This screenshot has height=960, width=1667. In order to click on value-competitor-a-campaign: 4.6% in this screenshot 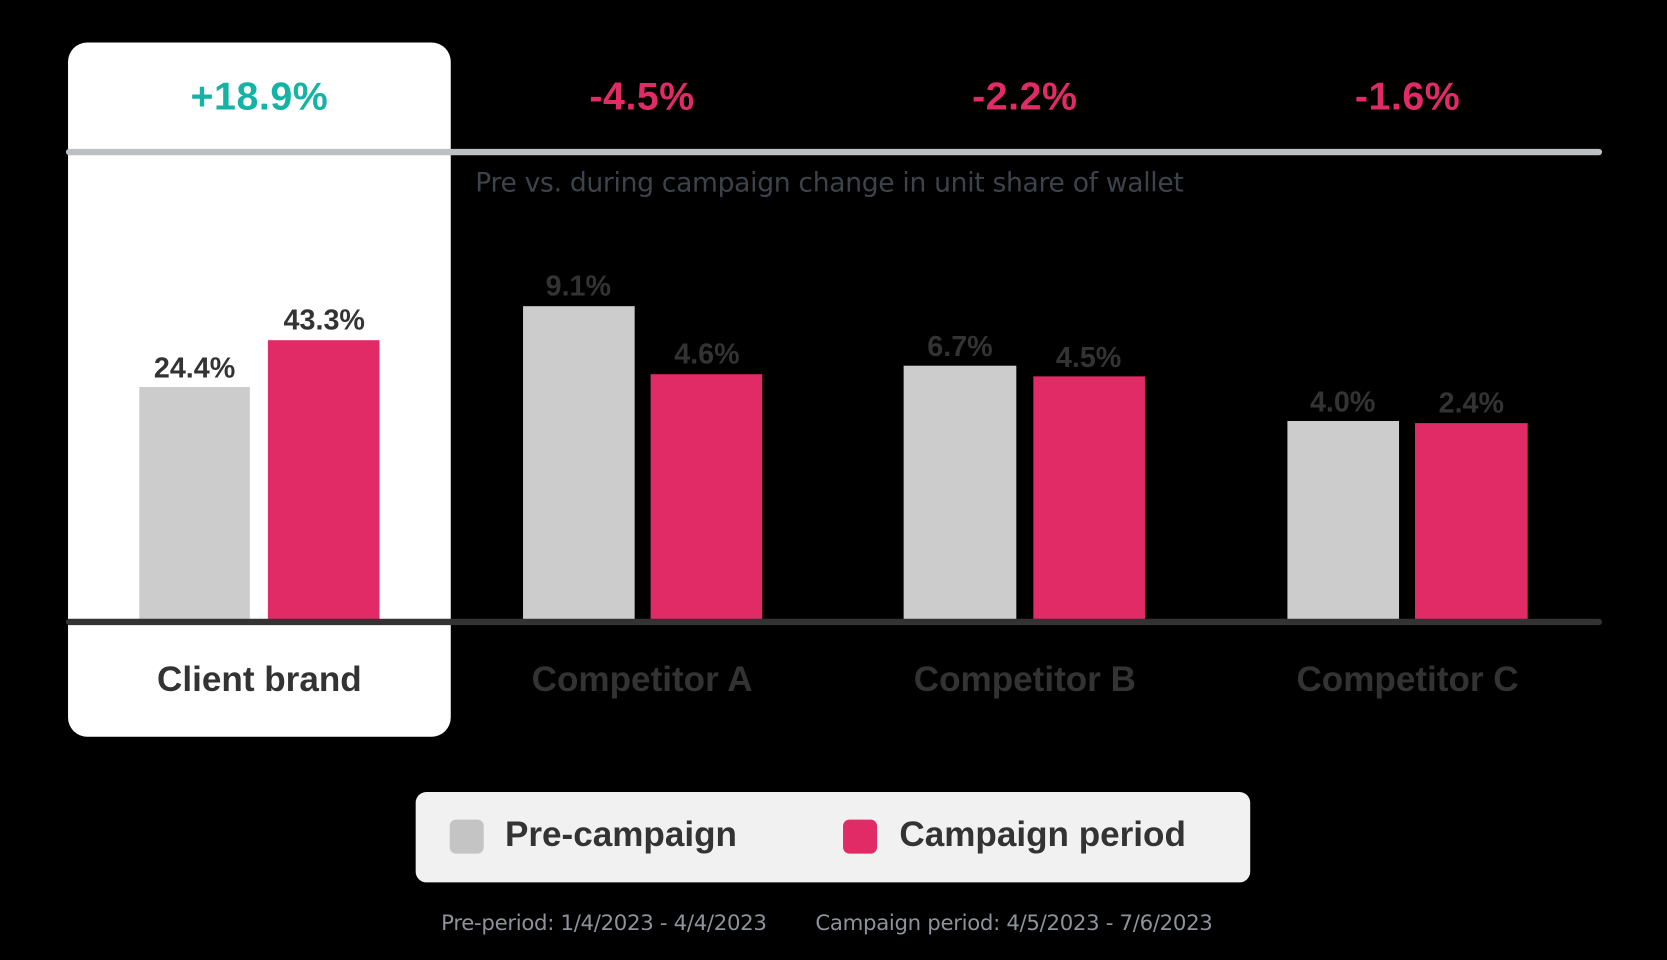, I will do `click(707, 354)`.